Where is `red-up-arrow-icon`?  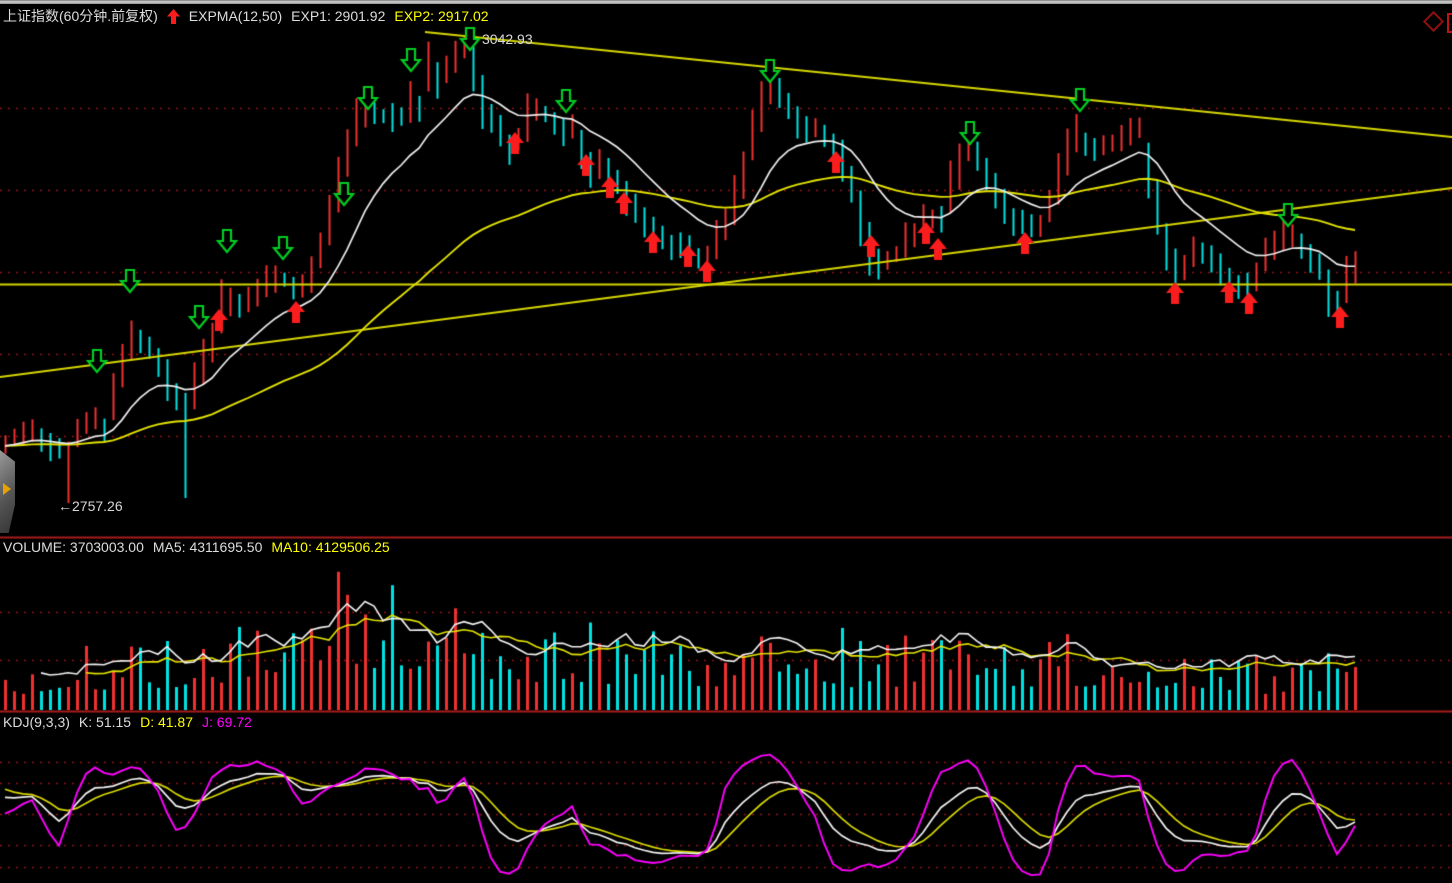
red-up-arrow-icon is located at coordinates (173, 16).